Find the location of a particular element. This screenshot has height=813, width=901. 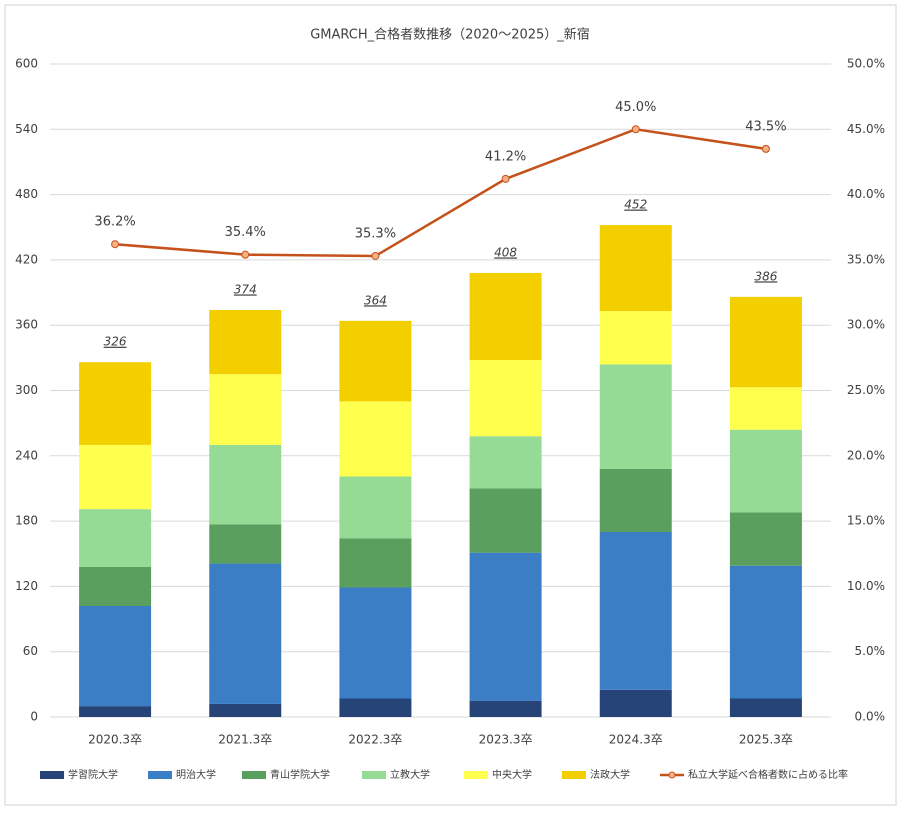

total-label: 364 is located at coordinates (375, 300).